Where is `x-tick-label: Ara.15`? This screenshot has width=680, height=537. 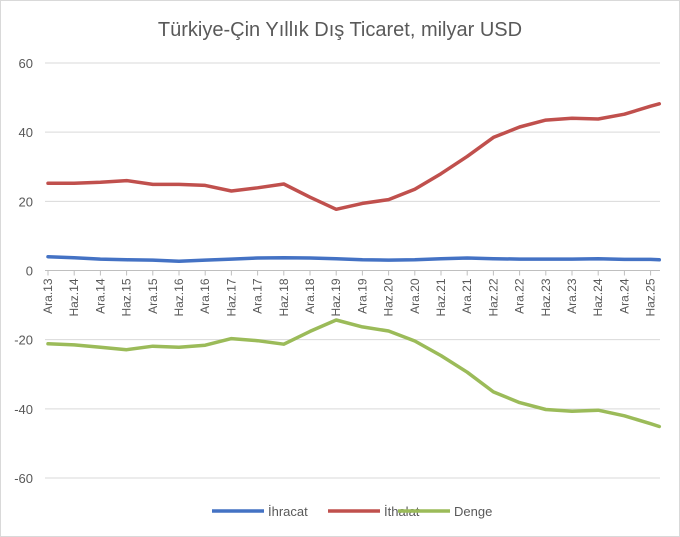
x-tick-label: Ara.15 is located at coordinates (153, 296).